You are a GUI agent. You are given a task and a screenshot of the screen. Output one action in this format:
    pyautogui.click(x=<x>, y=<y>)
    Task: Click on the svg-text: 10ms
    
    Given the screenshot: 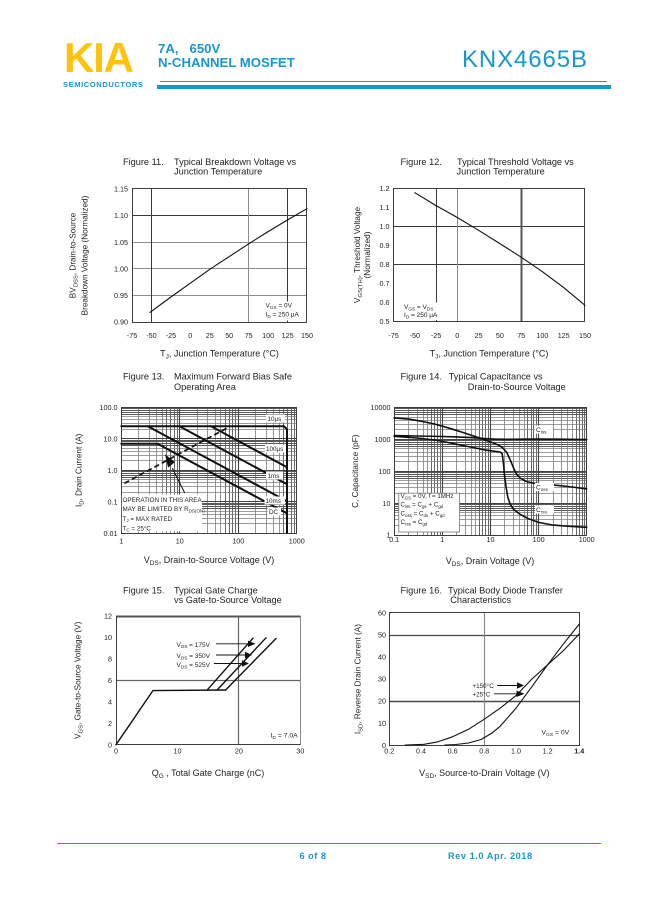 What is the action you would take?
    pyautogui.click(x=273, y=501)
    